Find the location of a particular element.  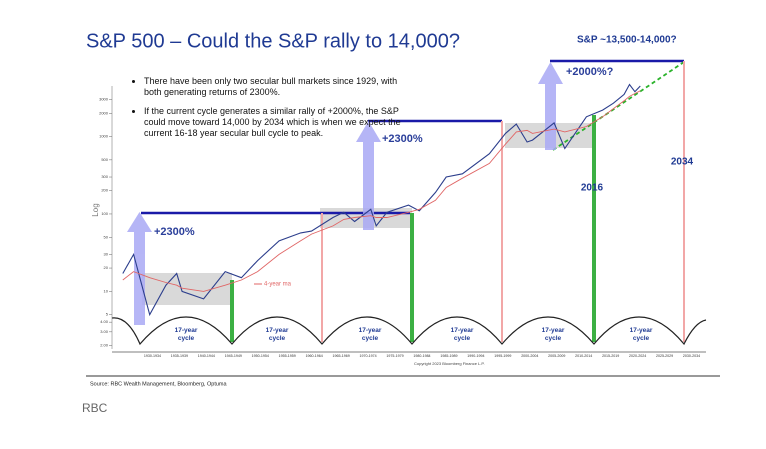

y-tick-label: 200 is located at coordinates (104, 190).